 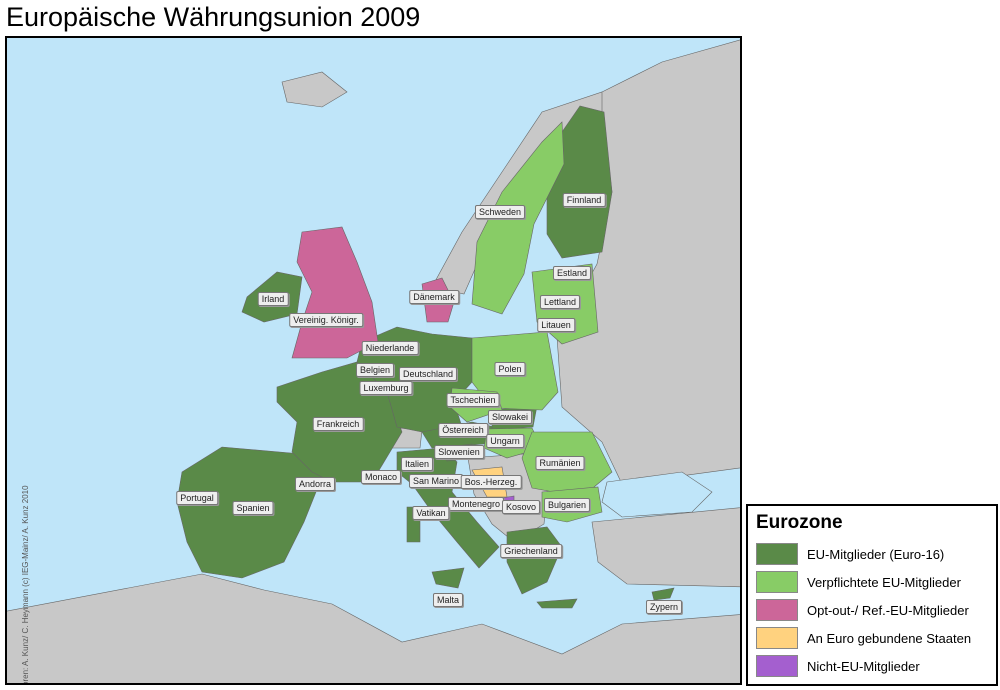 What do you see at coordinates (315, 484) in the screenshot?
I see `label-andorra: Andorra` at bounding box center [315, 484].